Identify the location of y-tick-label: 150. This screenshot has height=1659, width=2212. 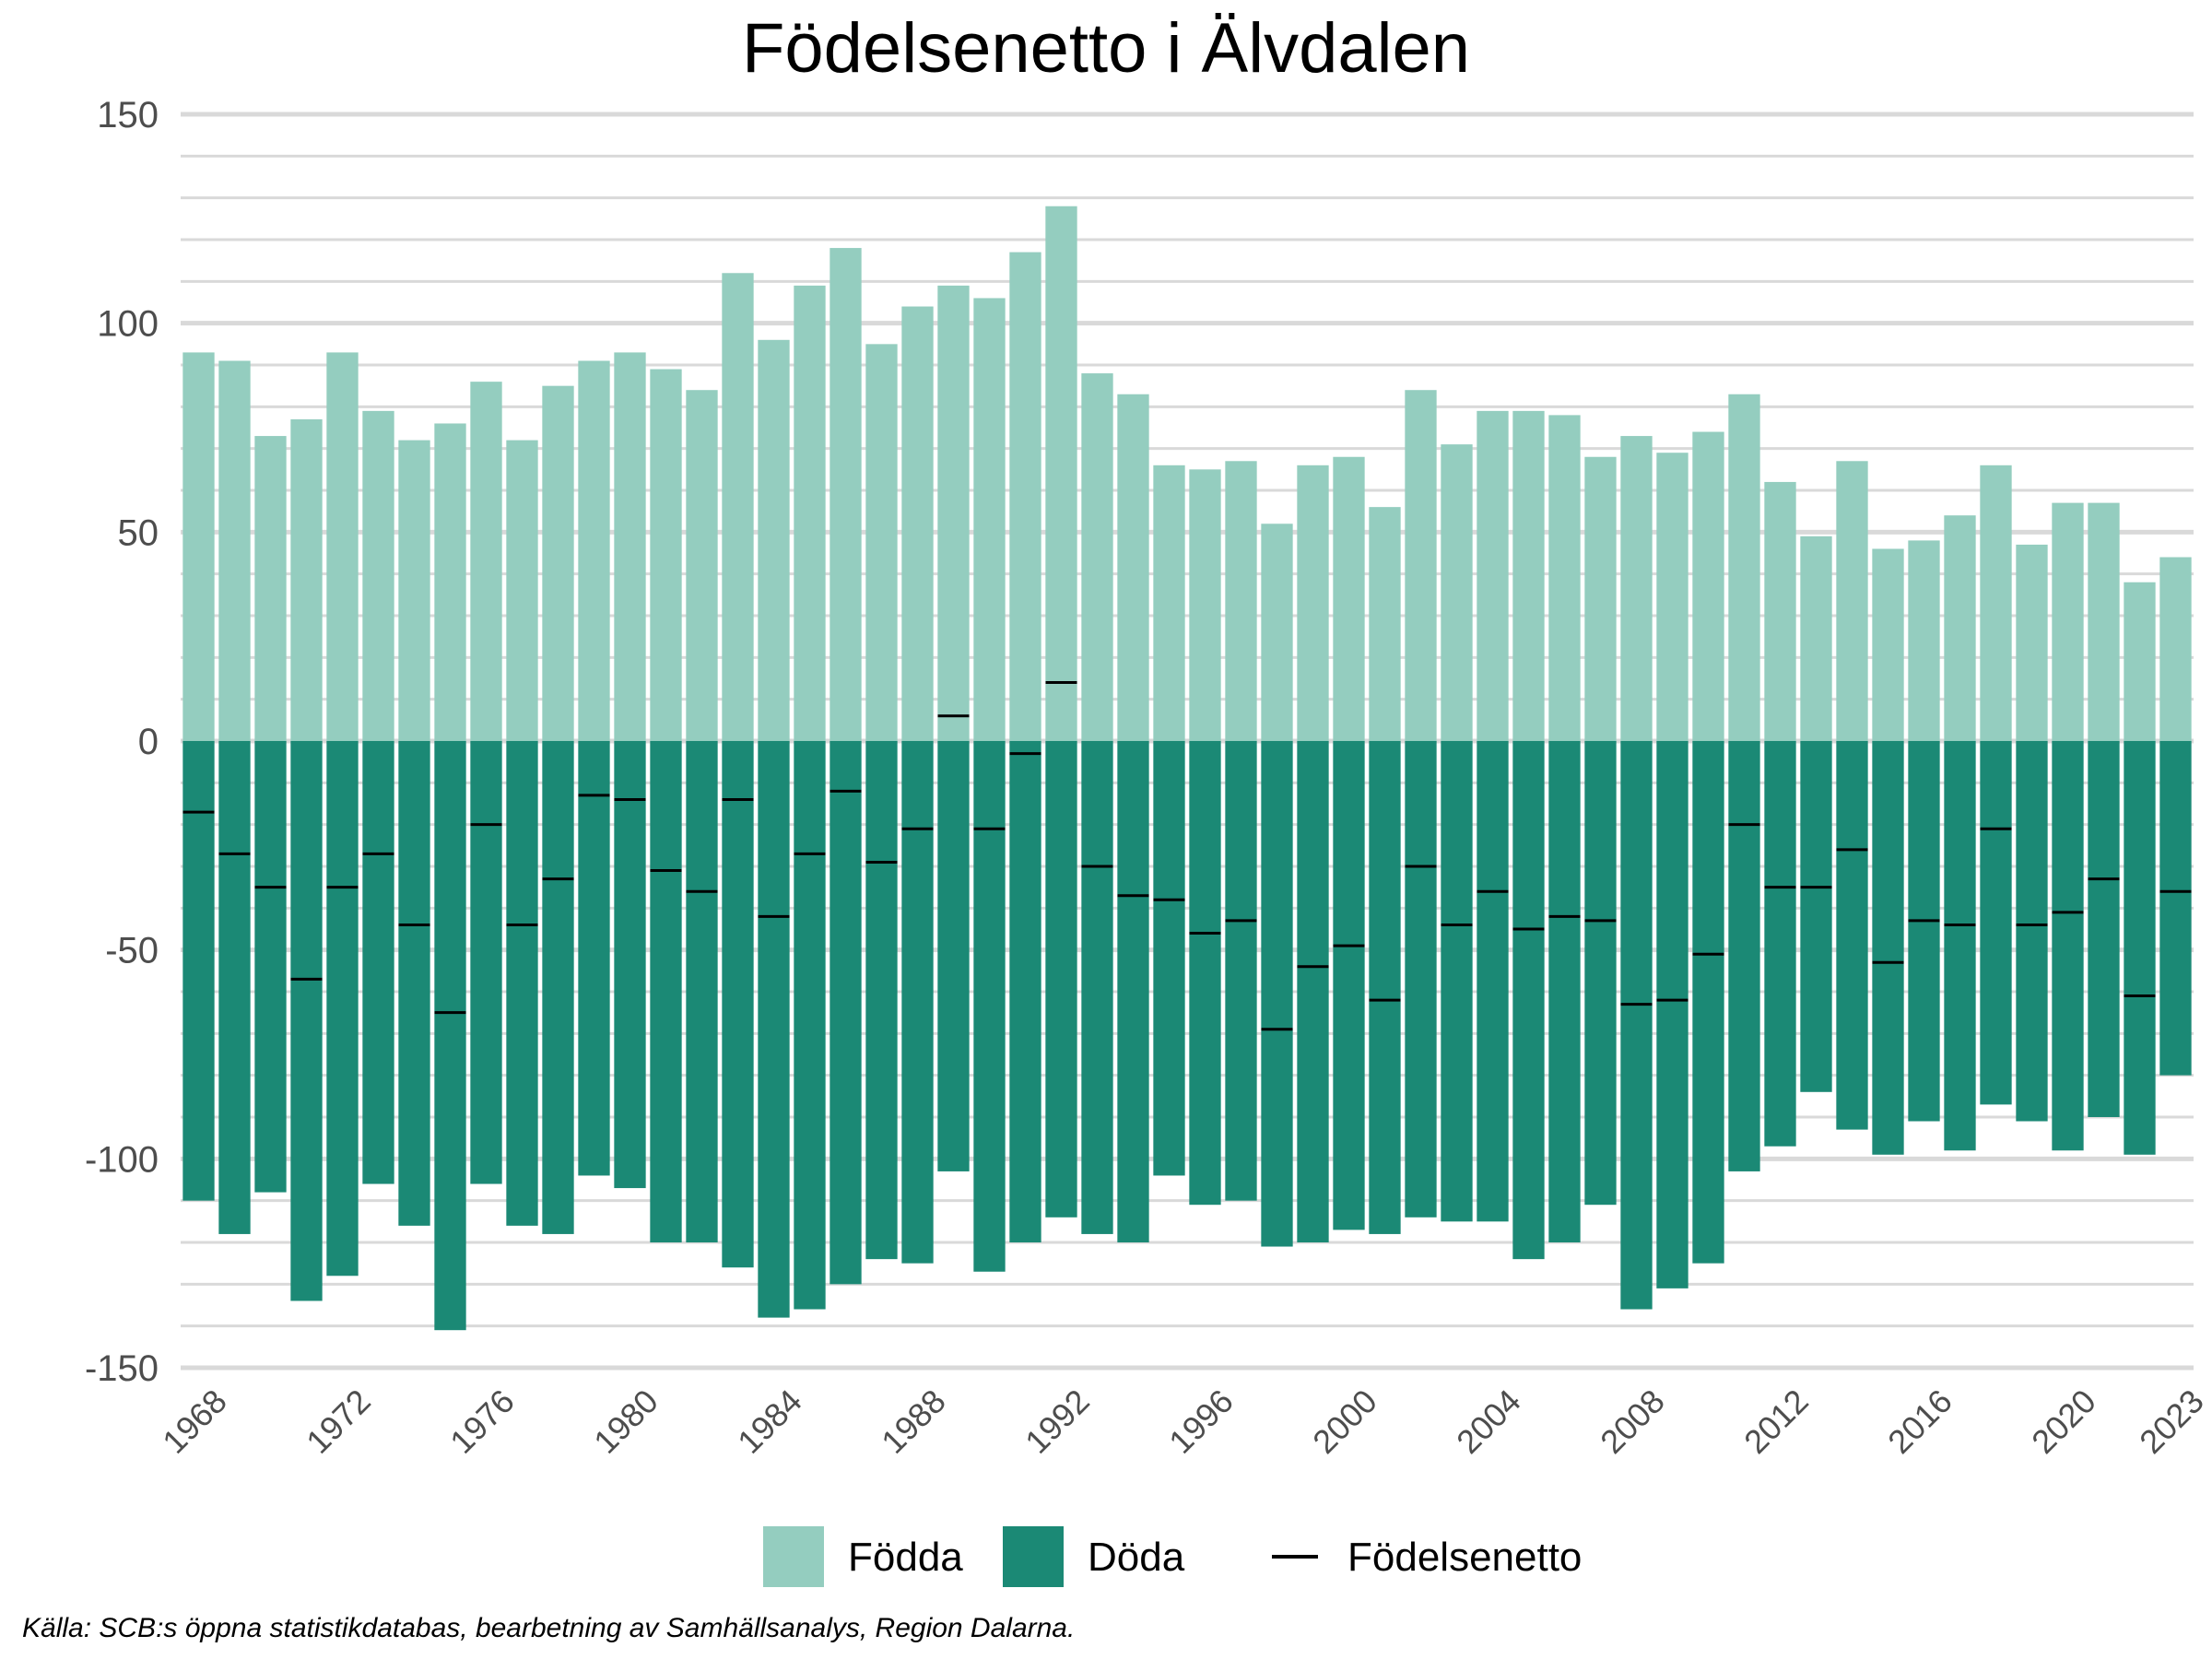
(128, 115).